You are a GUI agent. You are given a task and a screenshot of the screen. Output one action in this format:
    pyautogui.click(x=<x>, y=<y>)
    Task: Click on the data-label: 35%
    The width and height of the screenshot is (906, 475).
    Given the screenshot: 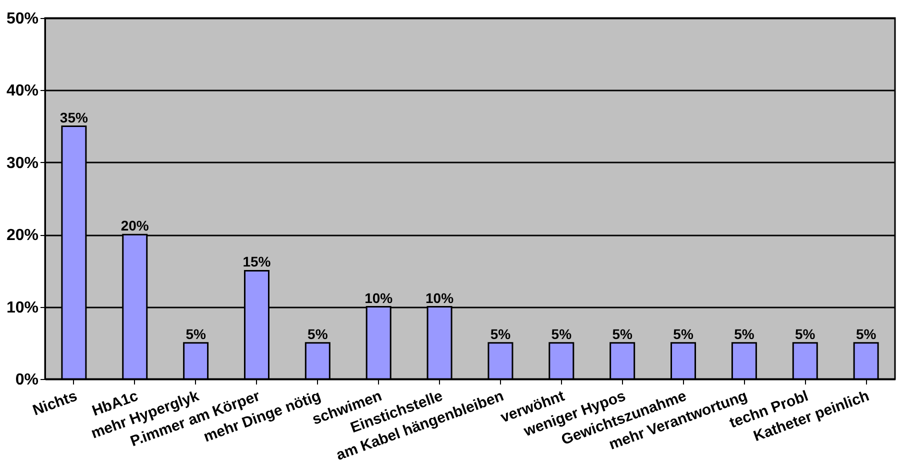 What is the action you would take?
    pyautogui.click(x=74, y=117)
    